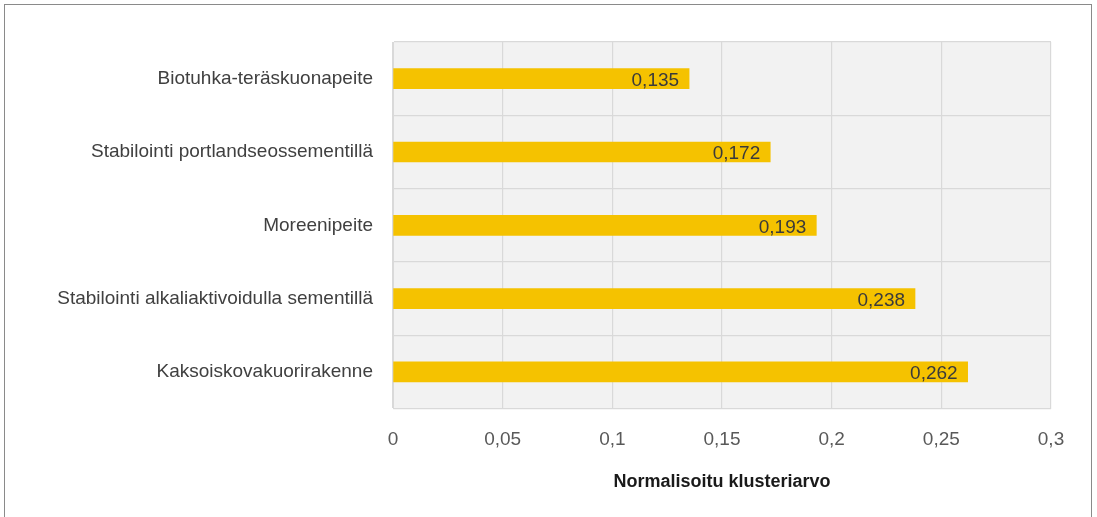 This screenshot has width=1097, height=517. I want to click on x-tick-label: 0,15, so click(722, 439).